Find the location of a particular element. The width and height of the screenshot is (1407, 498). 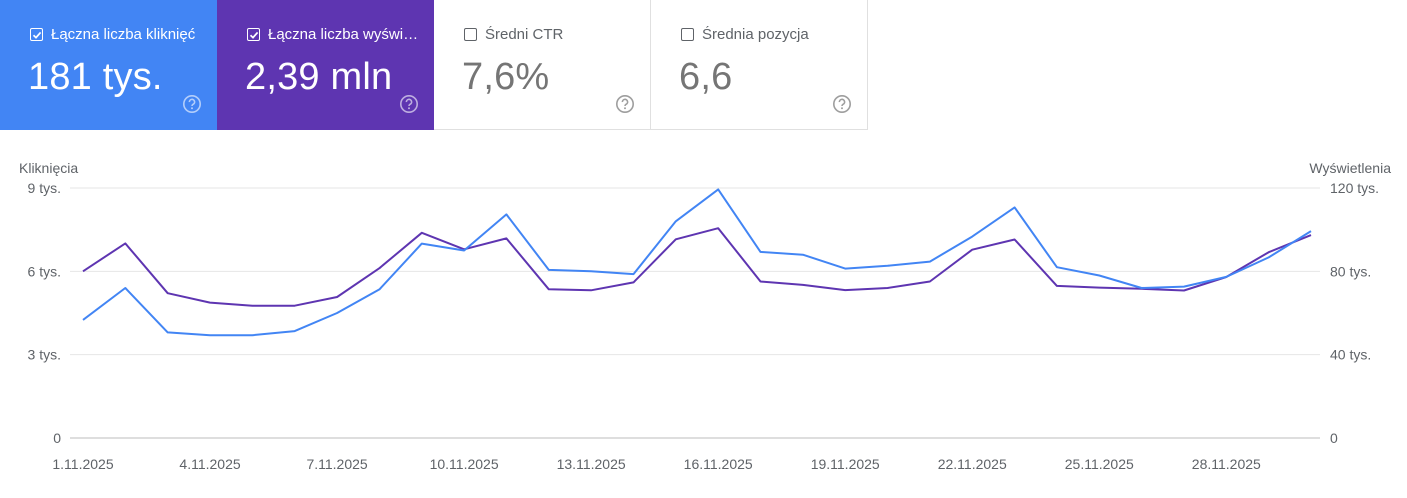

left-tick-label: 6 tys. is located at coordinates (44, 271).